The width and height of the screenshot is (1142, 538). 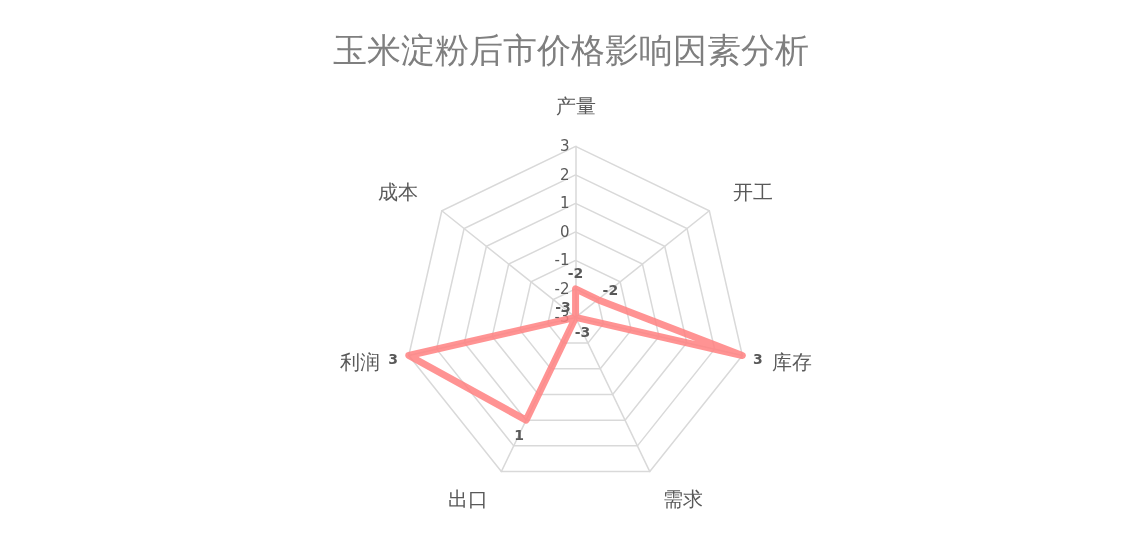 What do you see at coordinates (565, 203) in the screenshot?
I see `y-tick-label: 1` at bounding box center [565, 203].